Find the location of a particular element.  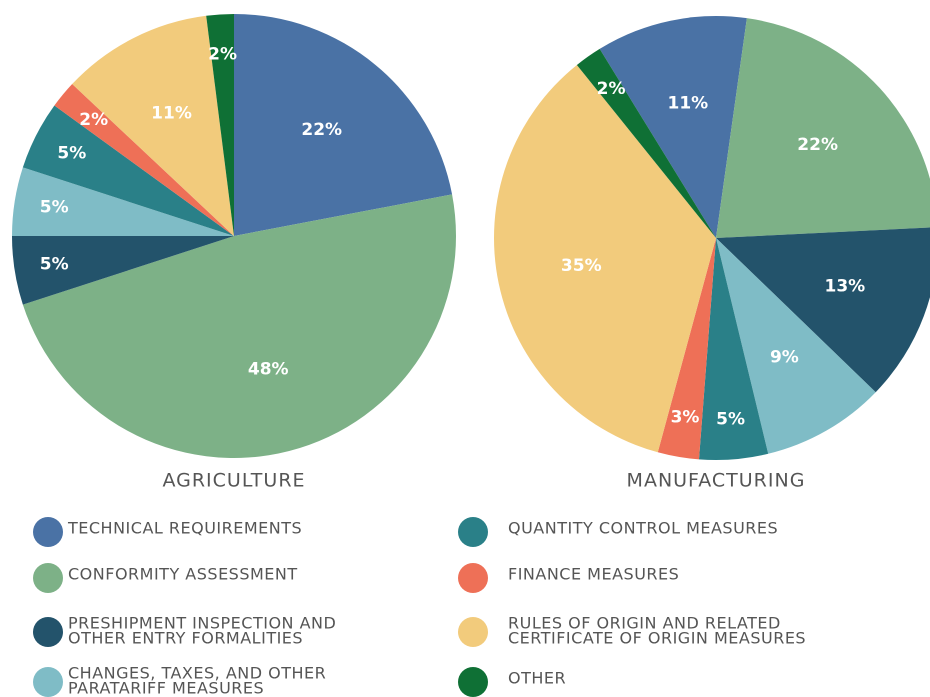

legend-label: CERTIFICATE OF ORIGIN MEASURES is located at coordinates (657, 638).